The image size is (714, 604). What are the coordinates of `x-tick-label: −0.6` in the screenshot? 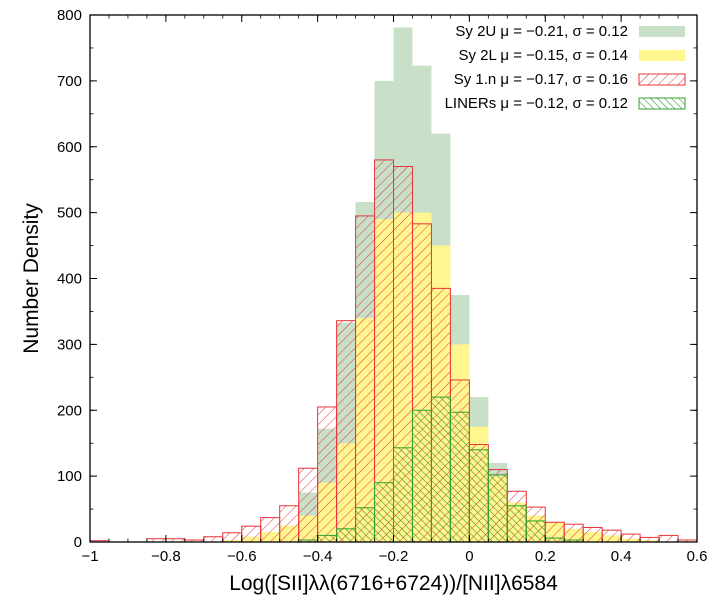 It's located at (242, 556).